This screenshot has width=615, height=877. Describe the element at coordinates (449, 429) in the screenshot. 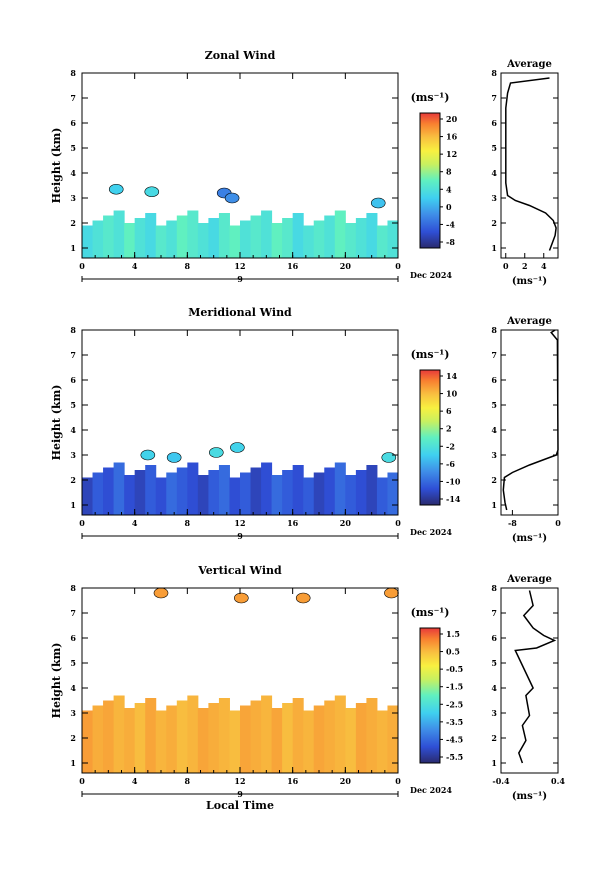

I see `colorbar-tick-label: 2` at that location.